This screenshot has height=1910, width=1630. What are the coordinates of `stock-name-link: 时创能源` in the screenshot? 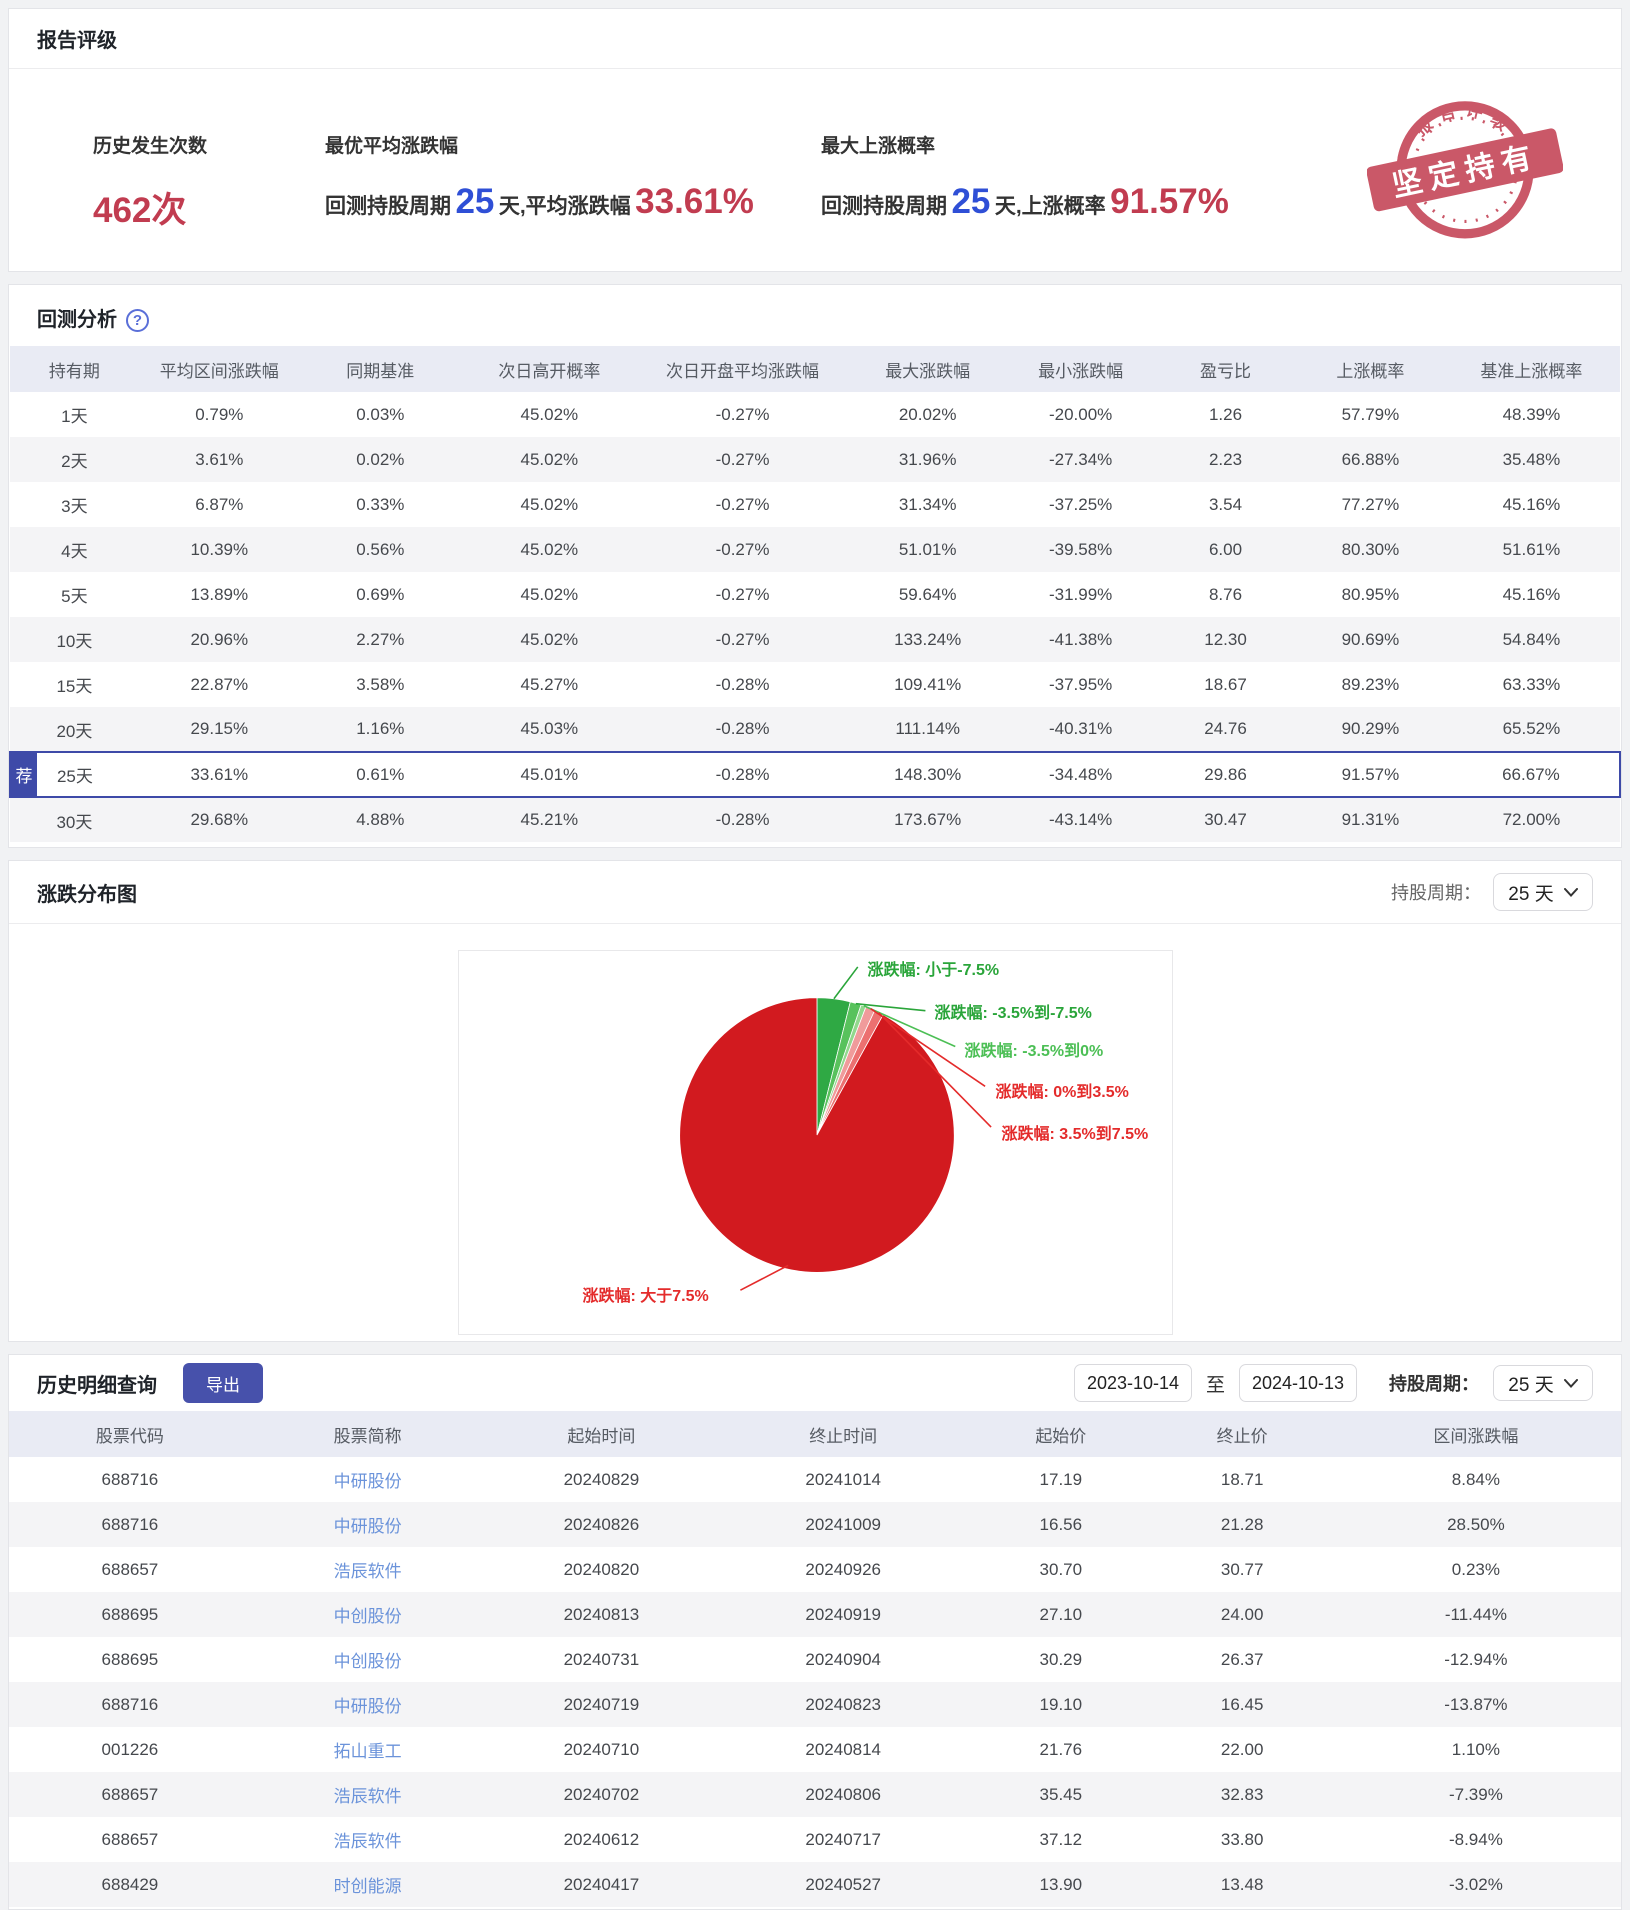 It's located at (367, 1886).